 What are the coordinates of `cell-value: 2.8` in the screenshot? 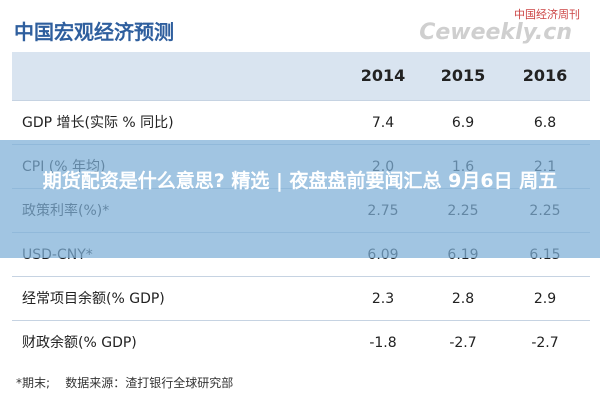 It's located at (463, 299).